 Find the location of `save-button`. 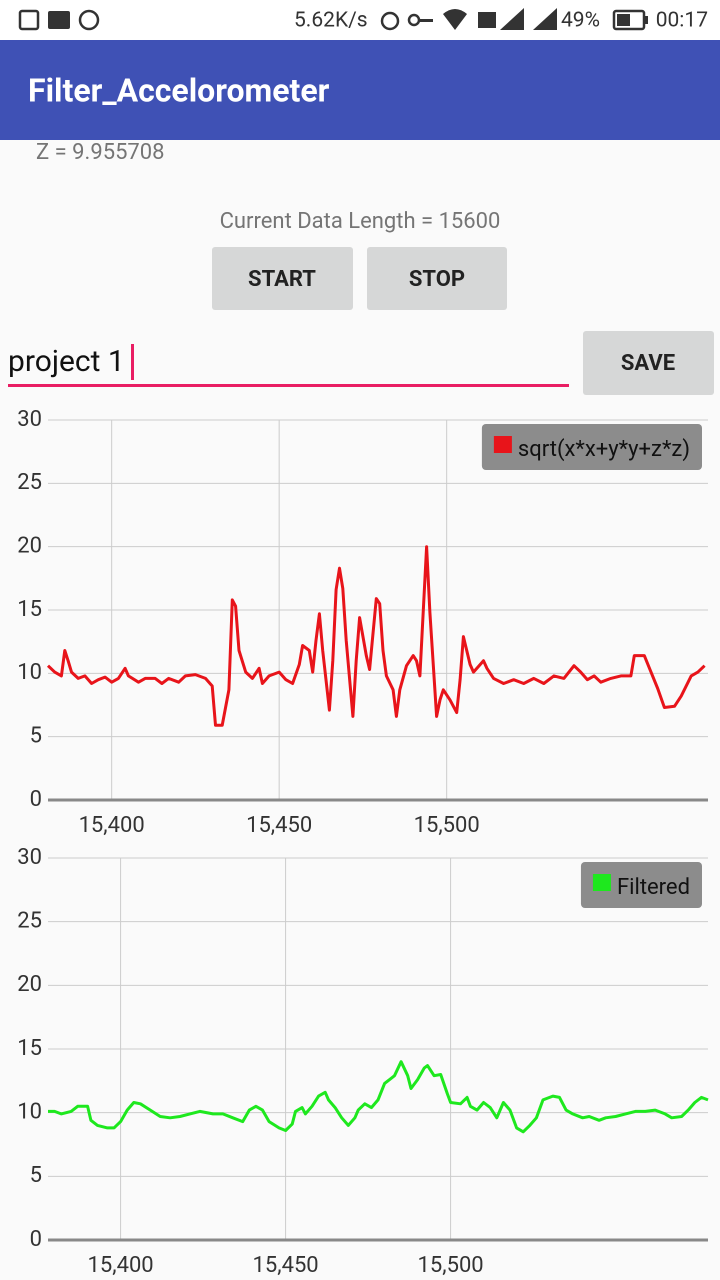

save-button is located at coordinates (648, 363).